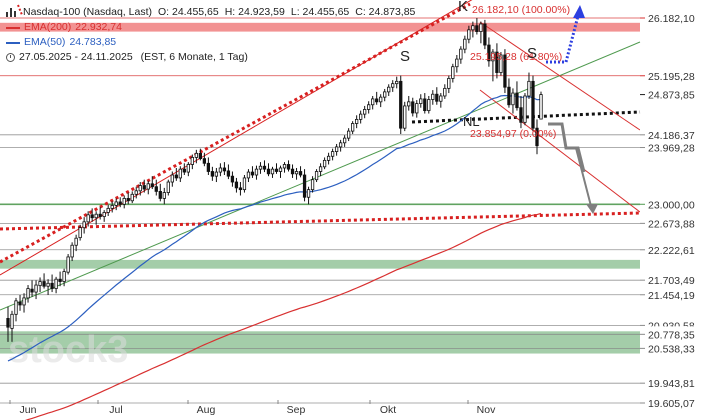 The width and height of the screenshot is (710, 420). I want to click on price-label-0: 26.182,10, so click(671, 19).